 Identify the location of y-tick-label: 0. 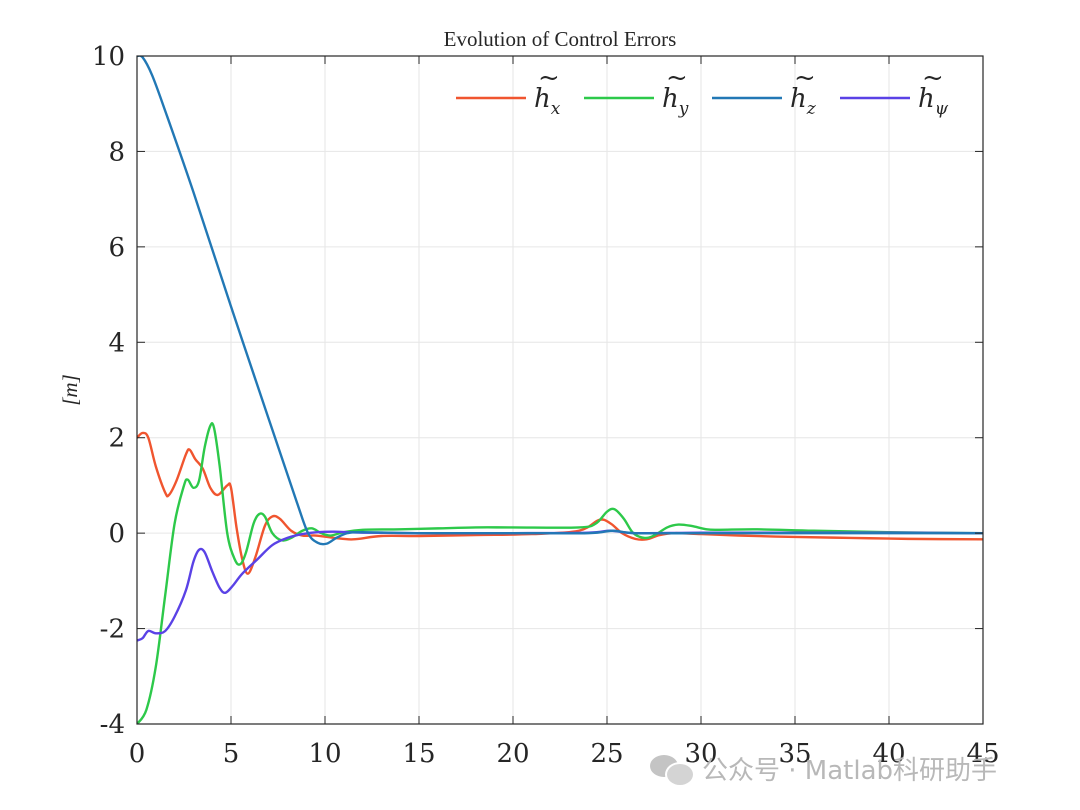
(116, 534).